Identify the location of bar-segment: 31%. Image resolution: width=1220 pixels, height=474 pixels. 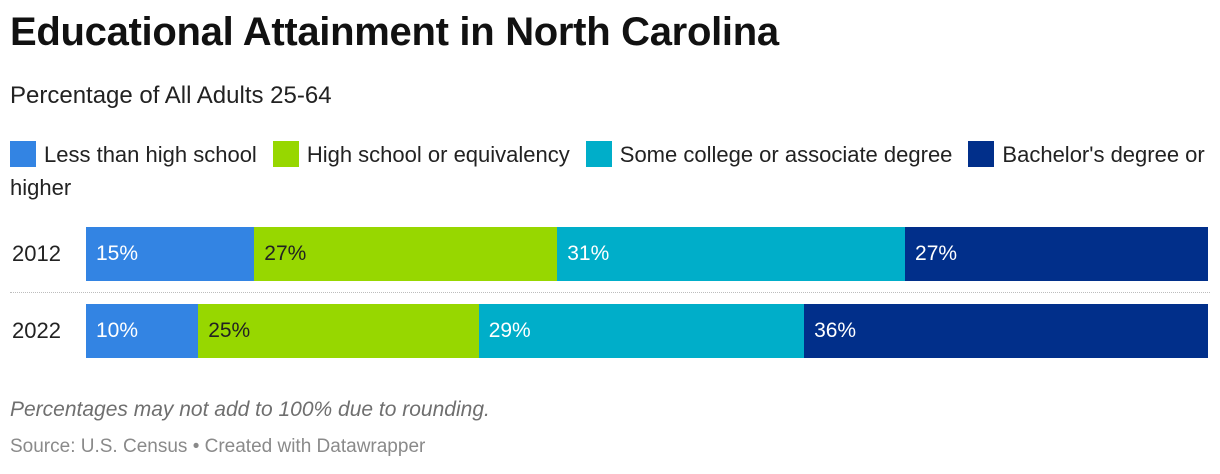
(731, 254).